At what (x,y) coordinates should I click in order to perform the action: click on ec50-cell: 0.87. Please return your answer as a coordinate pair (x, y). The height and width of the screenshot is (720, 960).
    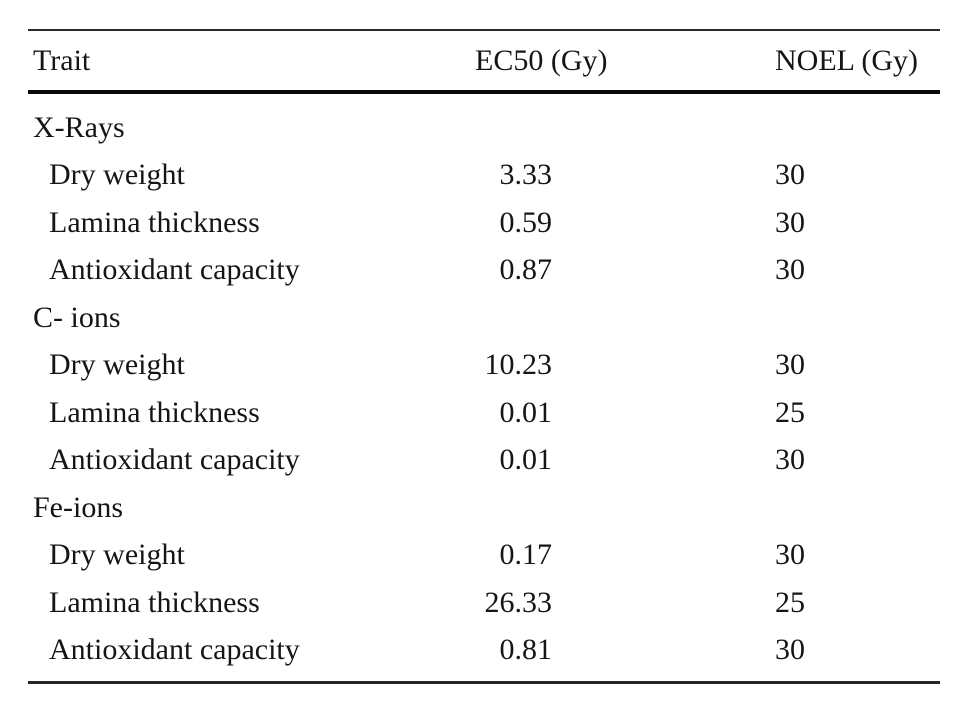
    Looking at the image, I should click on (526, 270).